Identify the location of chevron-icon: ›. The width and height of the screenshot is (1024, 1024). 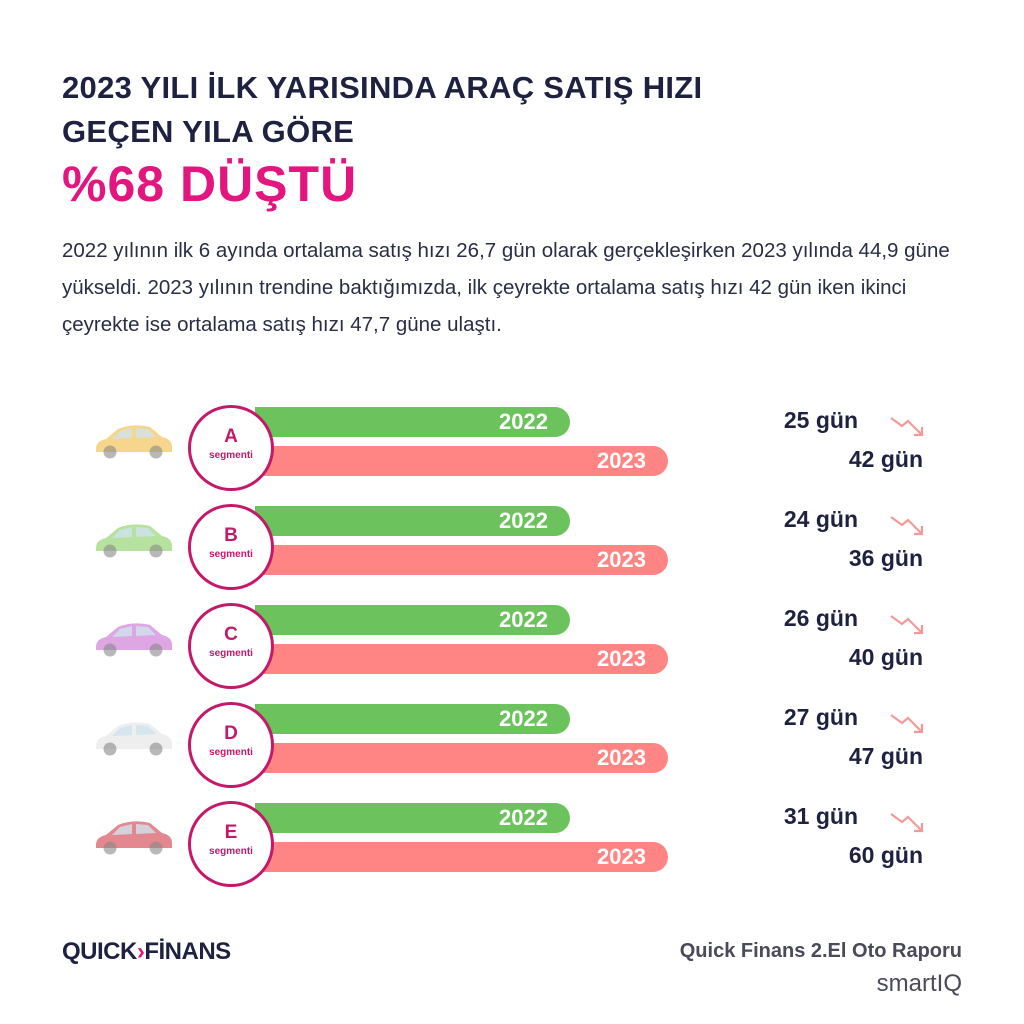
(140, 951).